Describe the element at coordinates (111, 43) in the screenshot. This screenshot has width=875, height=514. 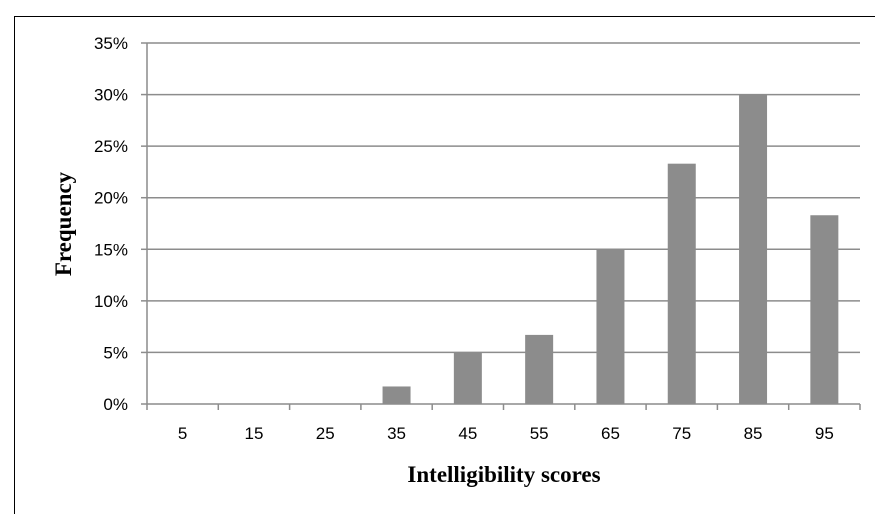
I see `y-tick-label: 35%` at that location.